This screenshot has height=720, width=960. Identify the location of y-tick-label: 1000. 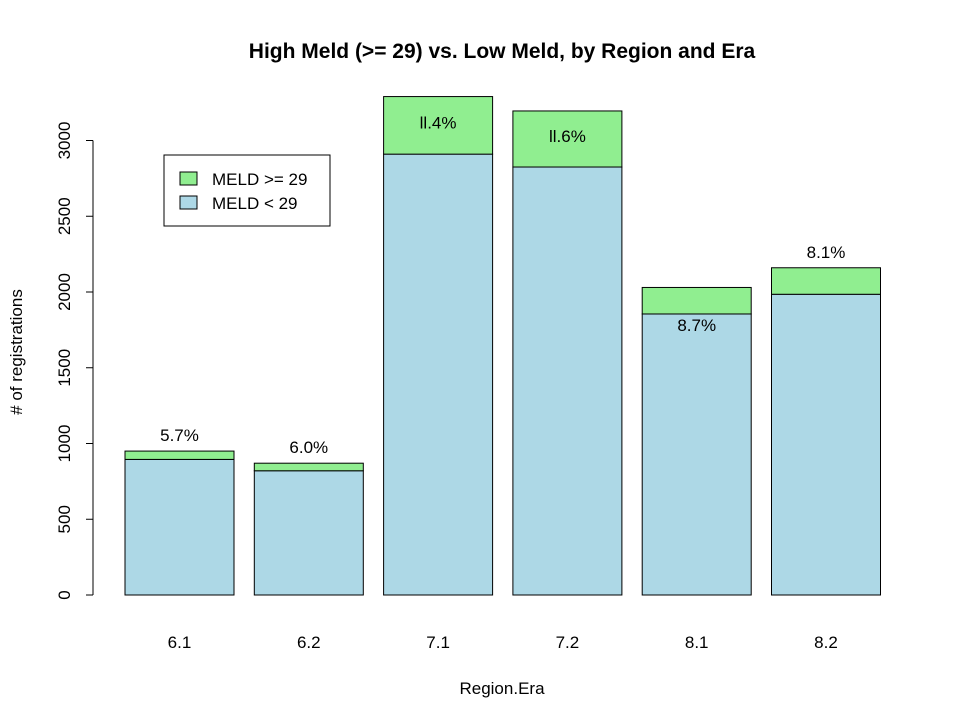
(64, 444).